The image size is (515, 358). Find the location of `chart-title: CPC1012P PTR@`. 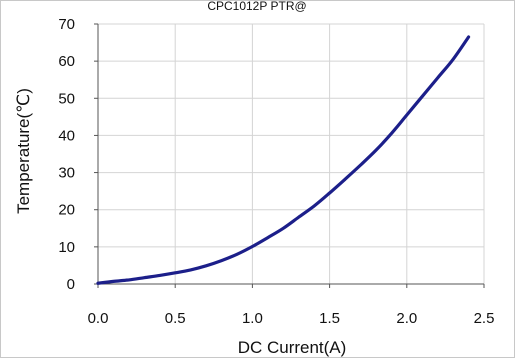

chart-title: CPC1012P PTR@ is located at coordinates (256, 7).